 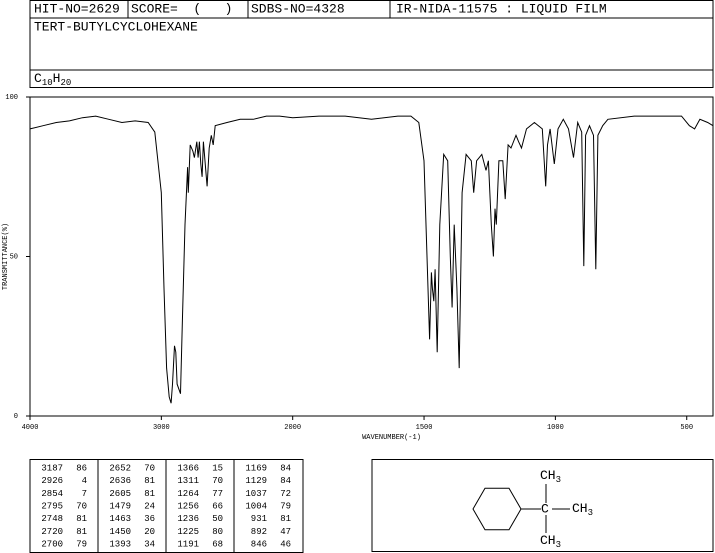 I want to click on ring, so click(x=497, y=509).